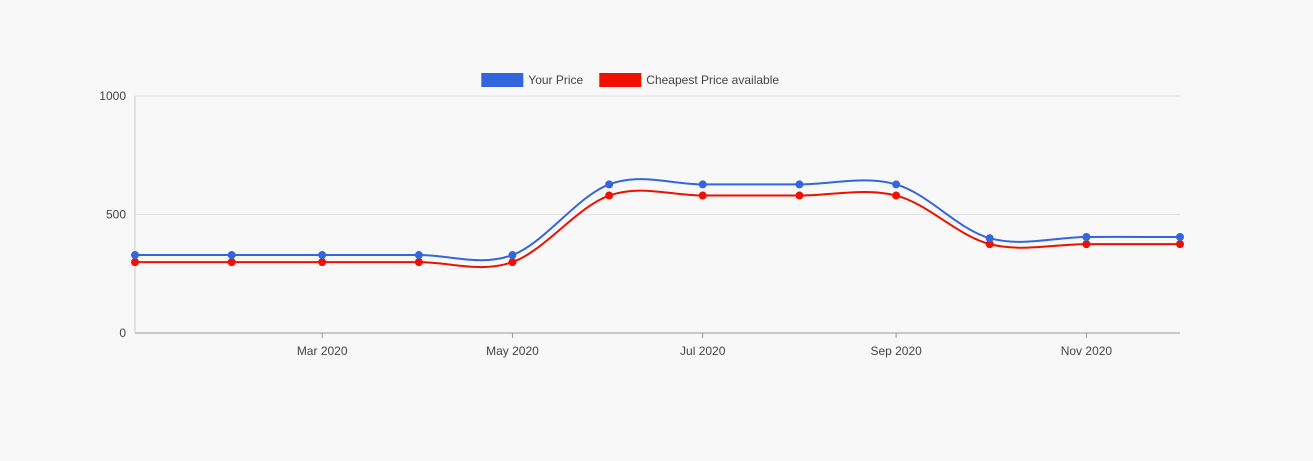 This screenshot has width=1313, height=461. Describe the element at coordinates (112, 96) in the screenshot. I see `y-tick-label: 1000` at that location.